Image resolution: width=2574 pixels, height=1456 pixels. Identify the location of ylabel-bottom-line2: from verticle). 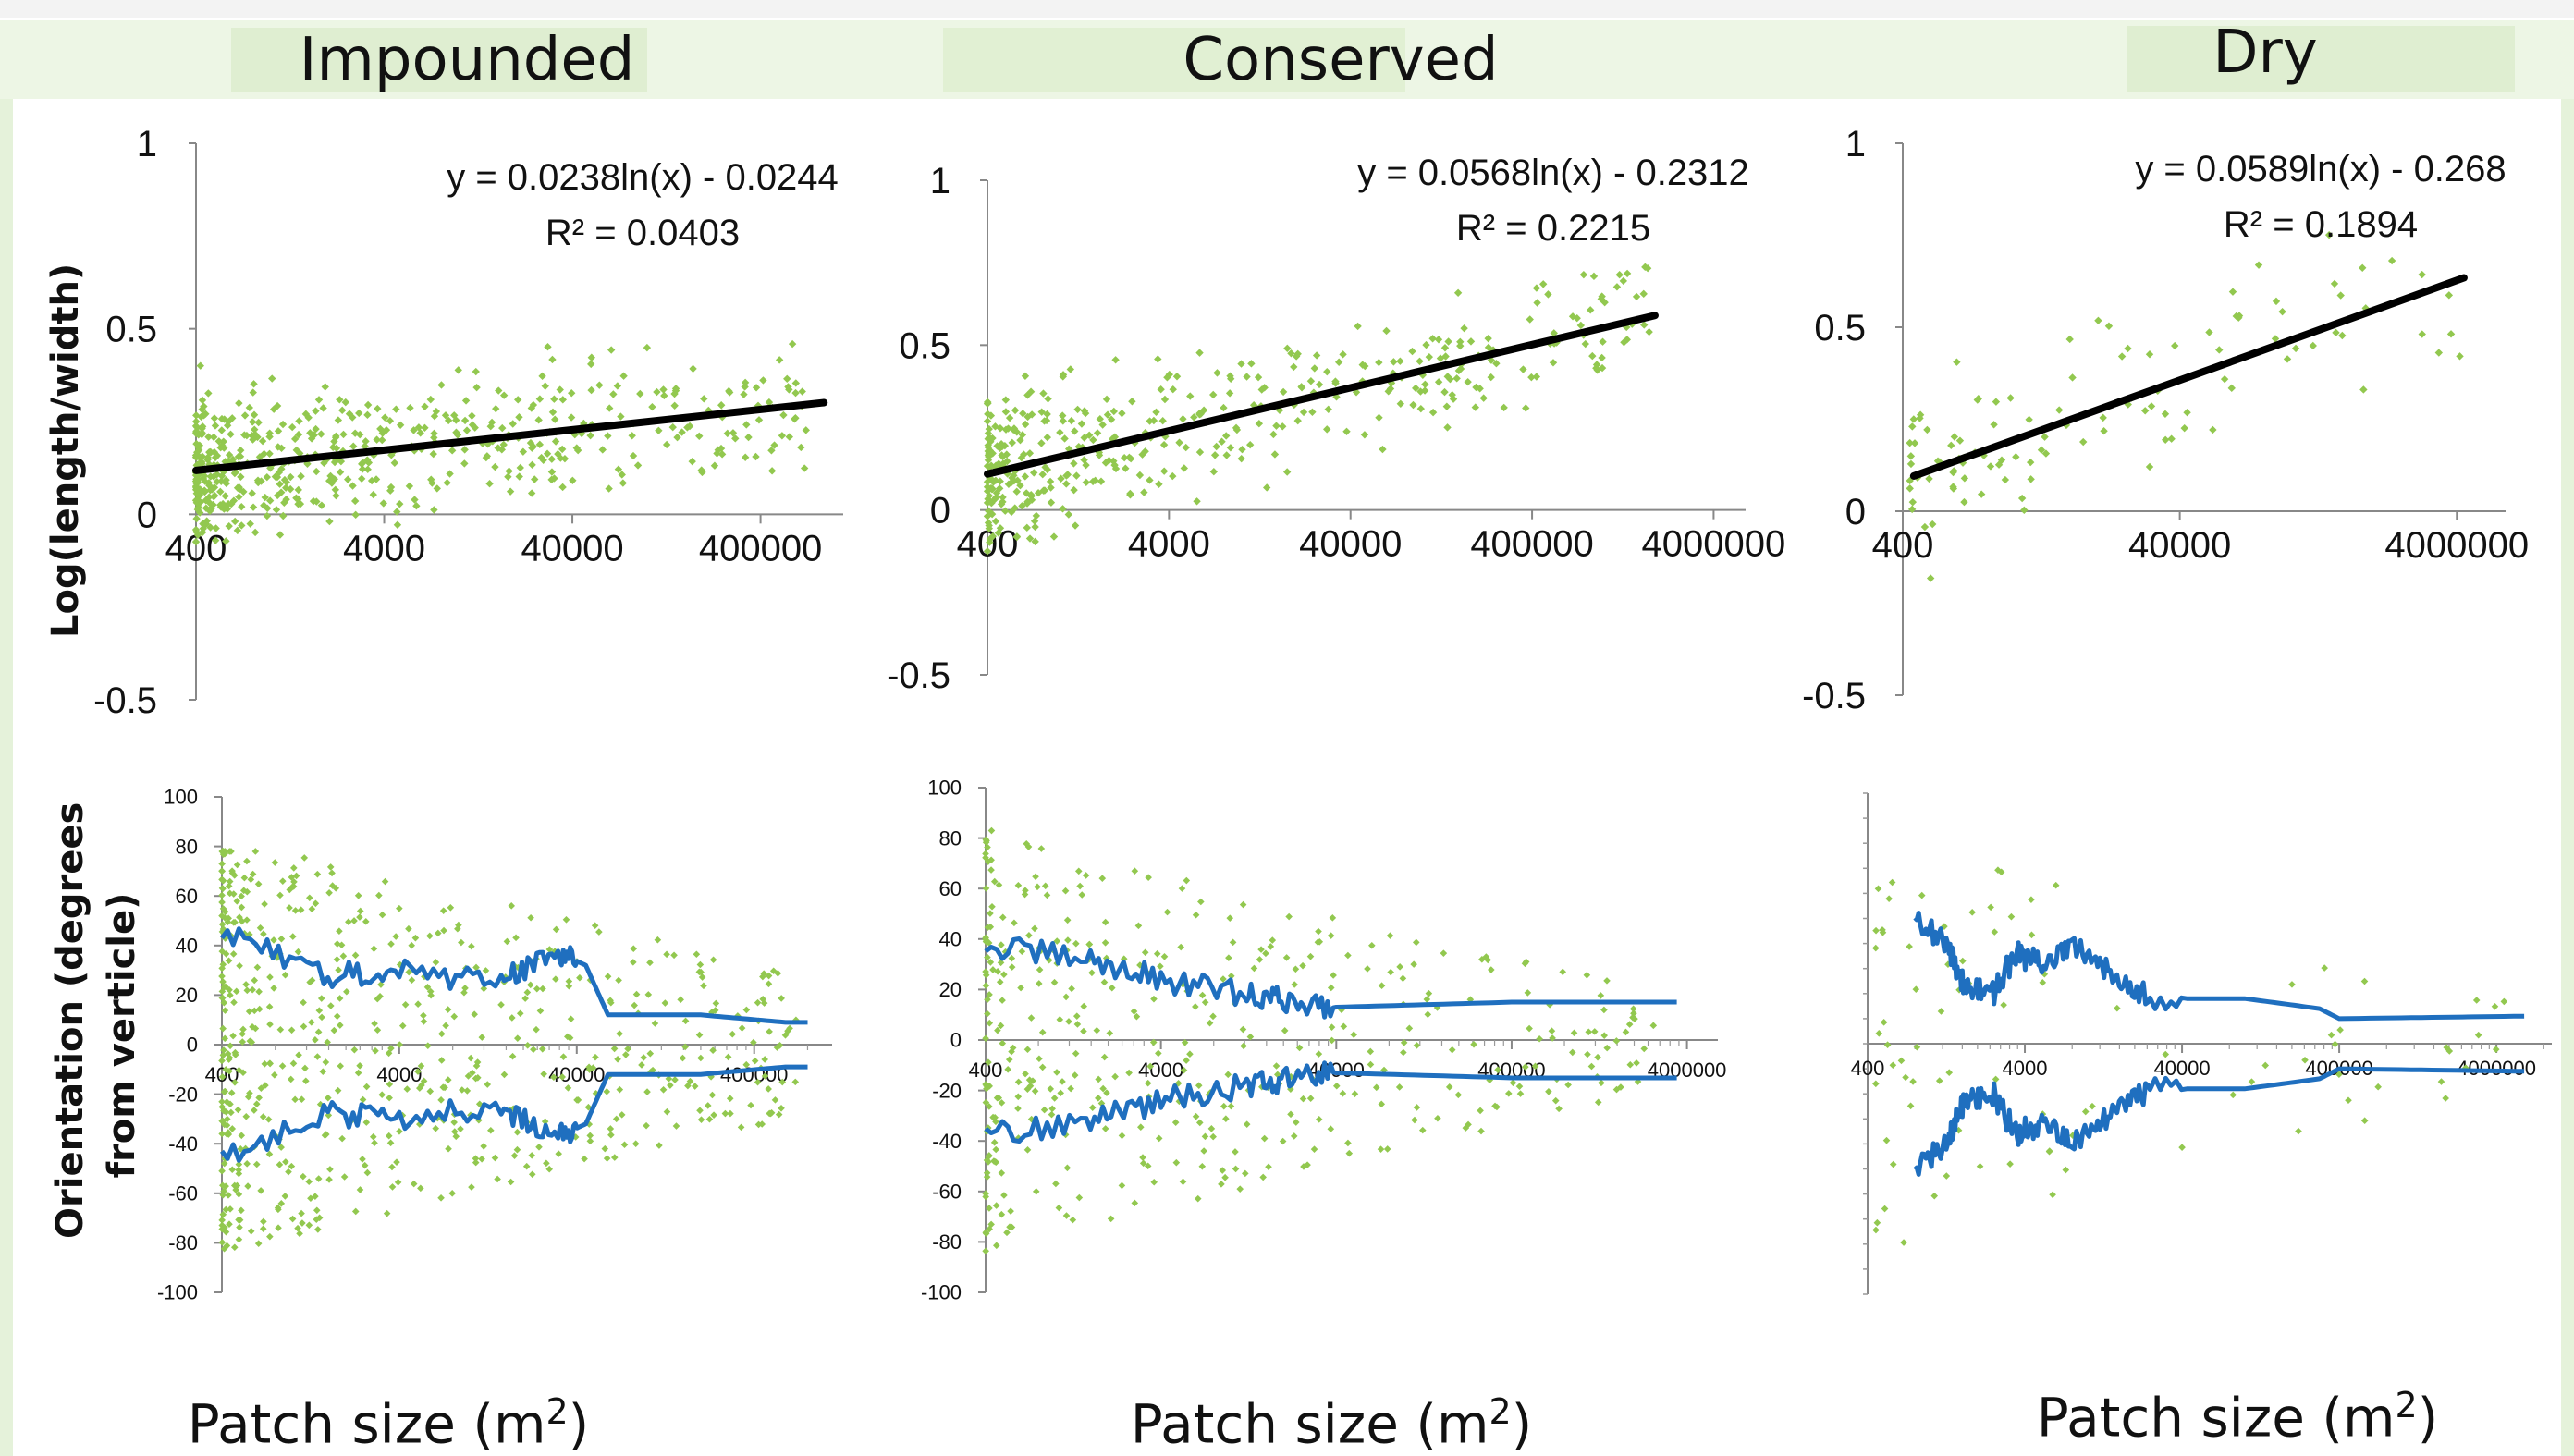
(122, 1035).